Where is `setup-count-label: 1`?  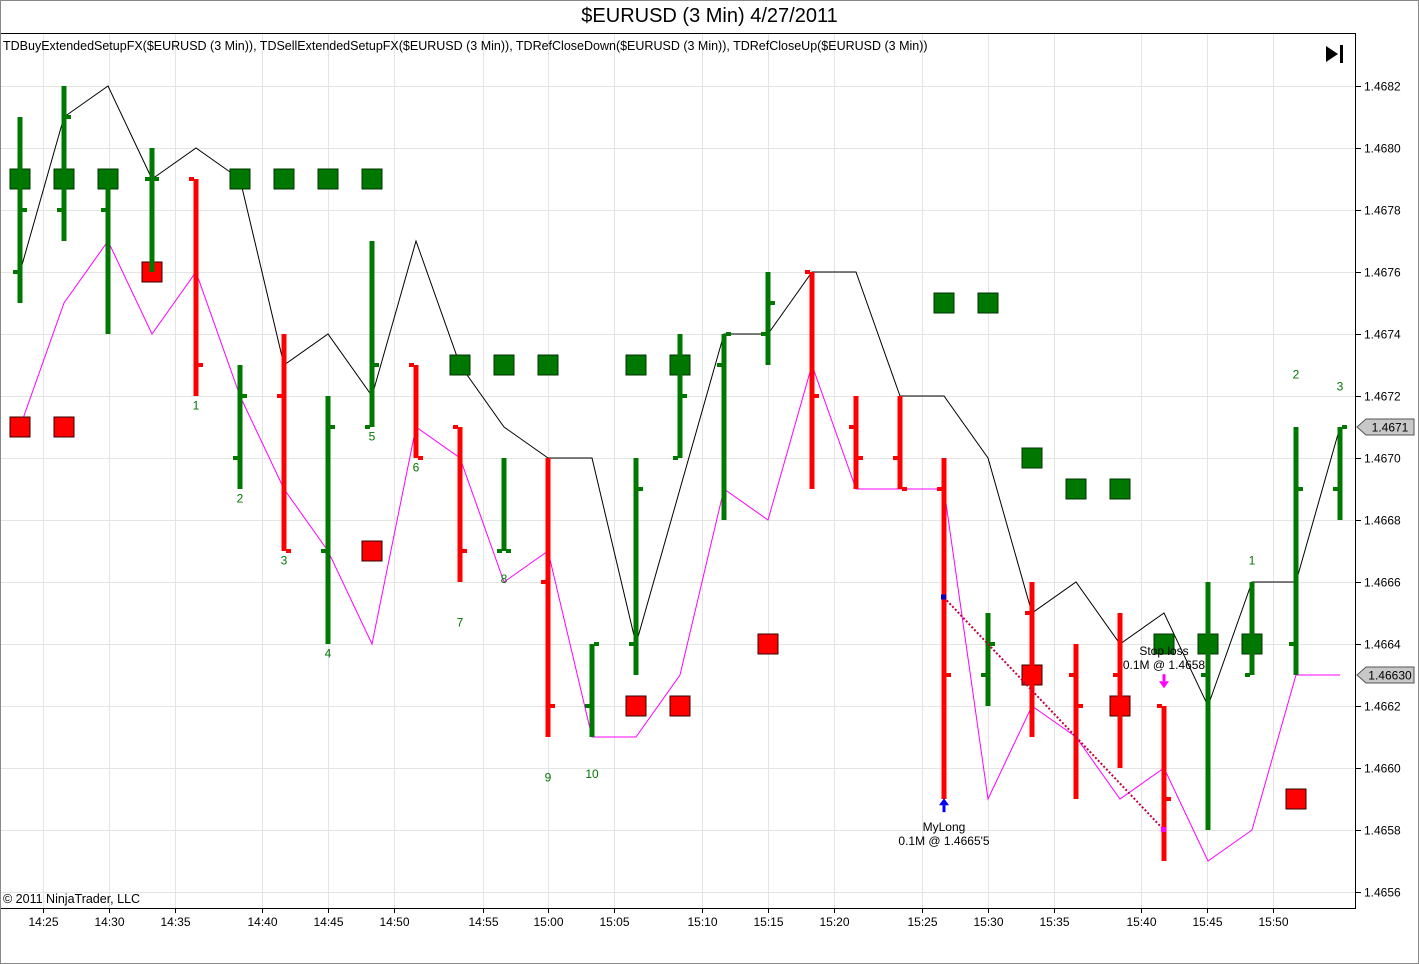
setup-count-label: 1 is located at coordinates (1252, 560).